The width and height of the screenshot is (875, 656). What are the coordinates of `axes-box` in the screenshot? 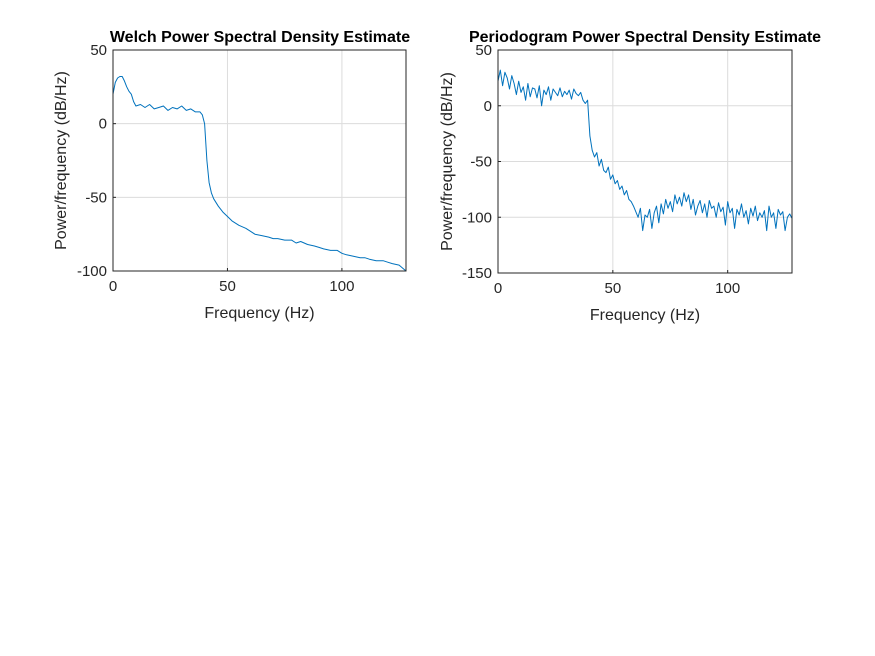 It's located at (259, 160).